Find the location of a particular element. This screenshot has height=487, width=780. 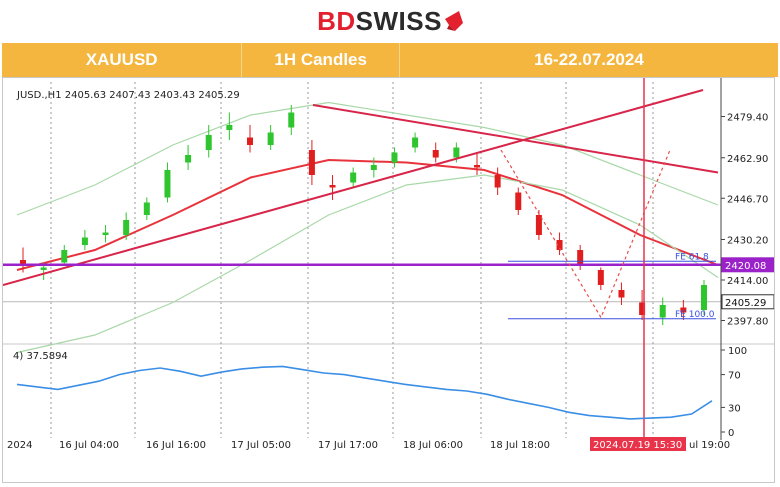

fibonacci-label: FE 61.8 is located at coordinates (692, 257).